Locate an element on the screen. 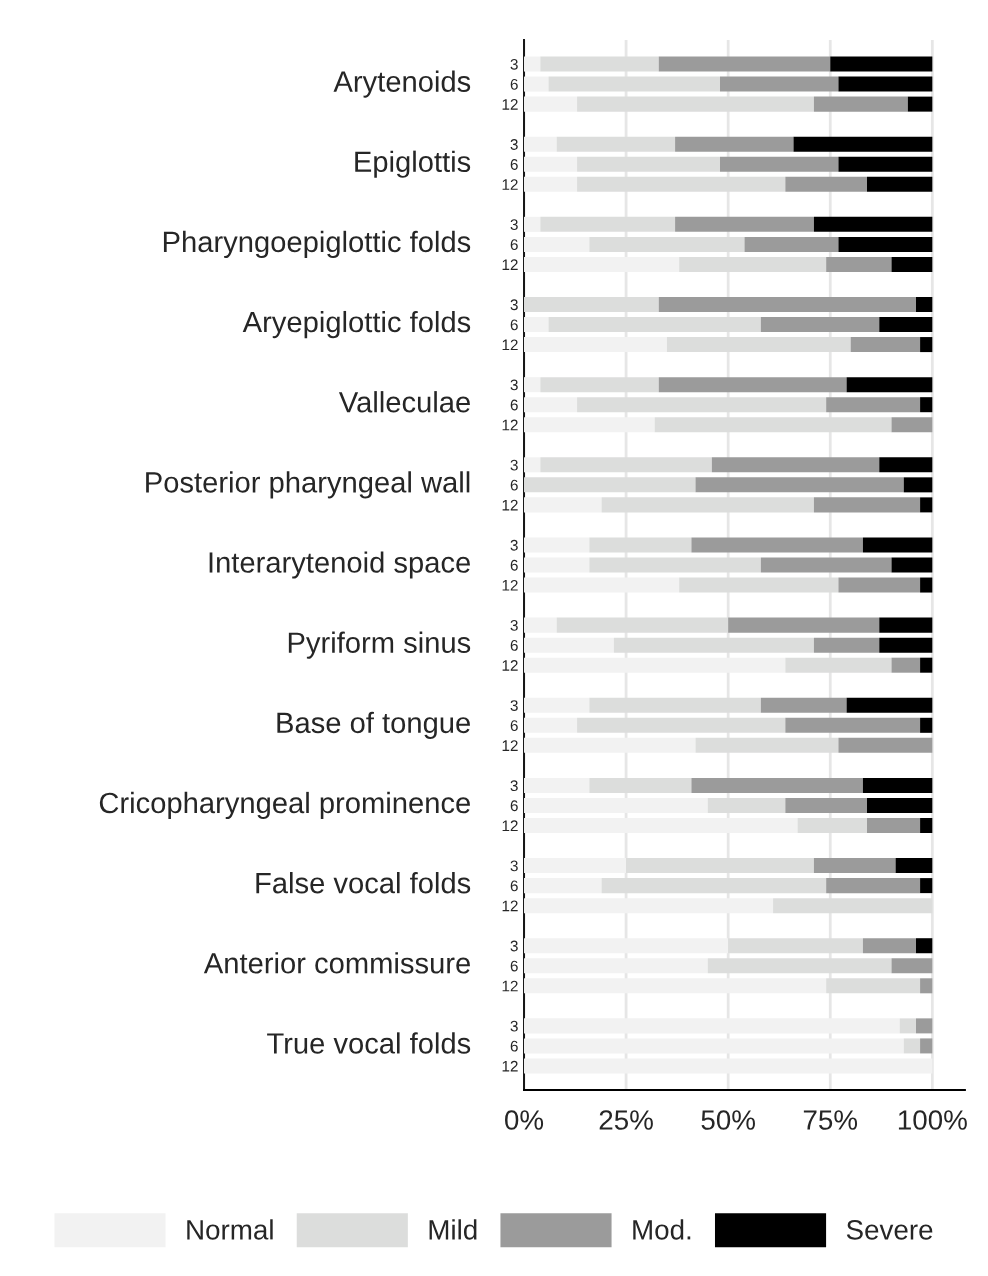  legend-label: Mod. is located at coordinates (662, 1229).